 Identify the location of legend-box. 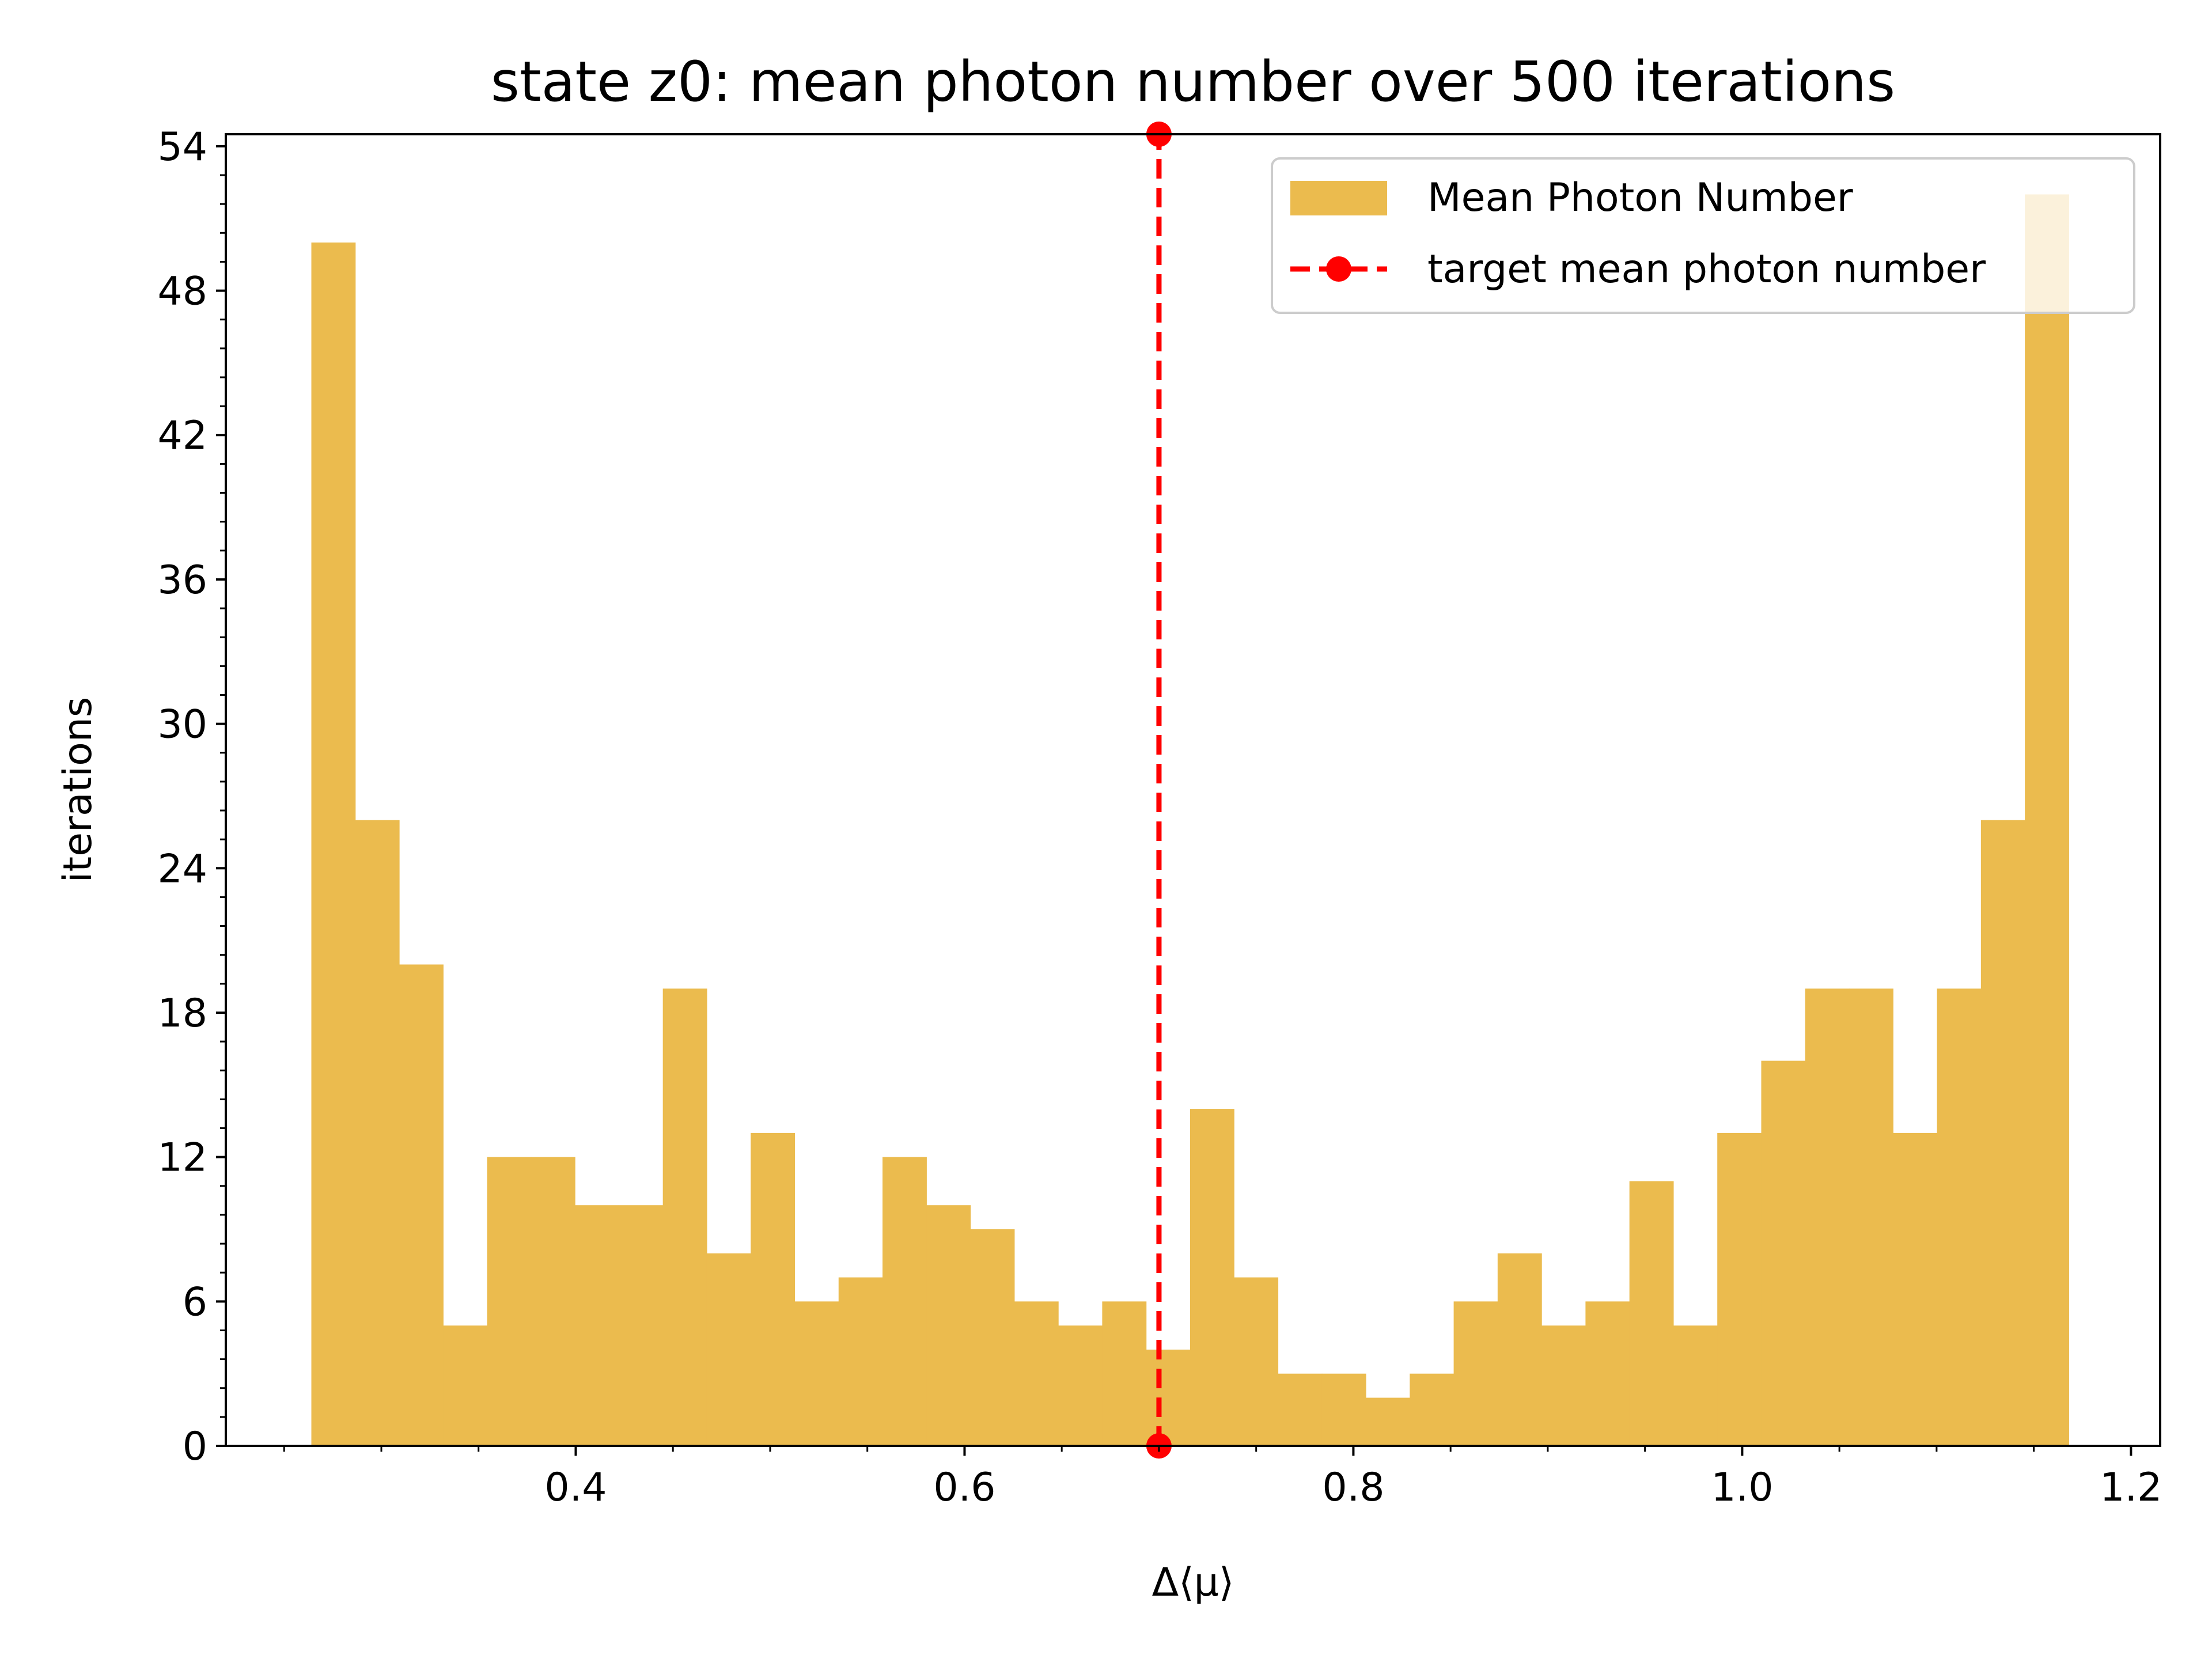
(1703, 235).